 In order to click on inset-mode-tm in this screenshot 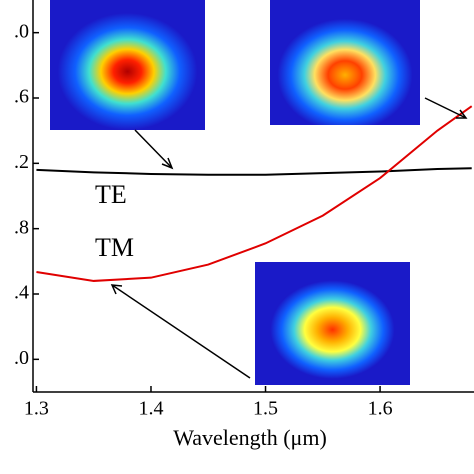, I will do `click(345, 62)`.